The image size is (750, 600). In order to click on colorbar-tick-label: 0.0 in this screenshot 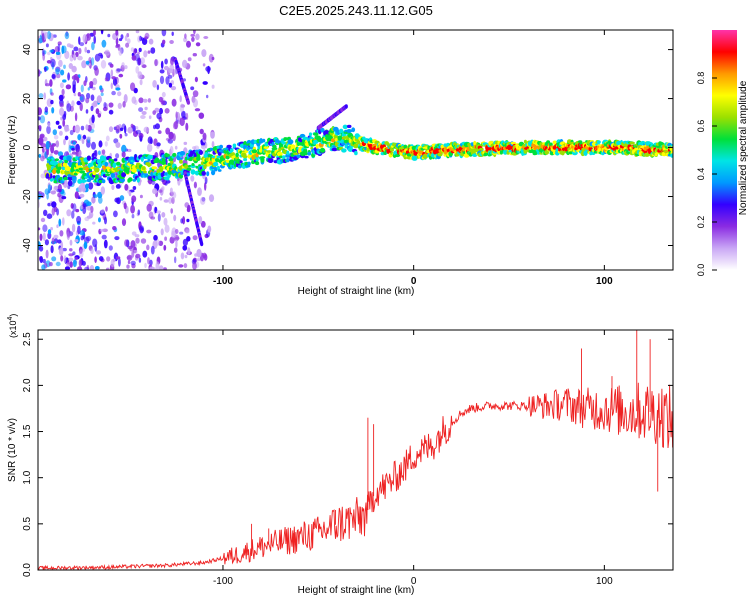, I will do `click(701, 270)`.